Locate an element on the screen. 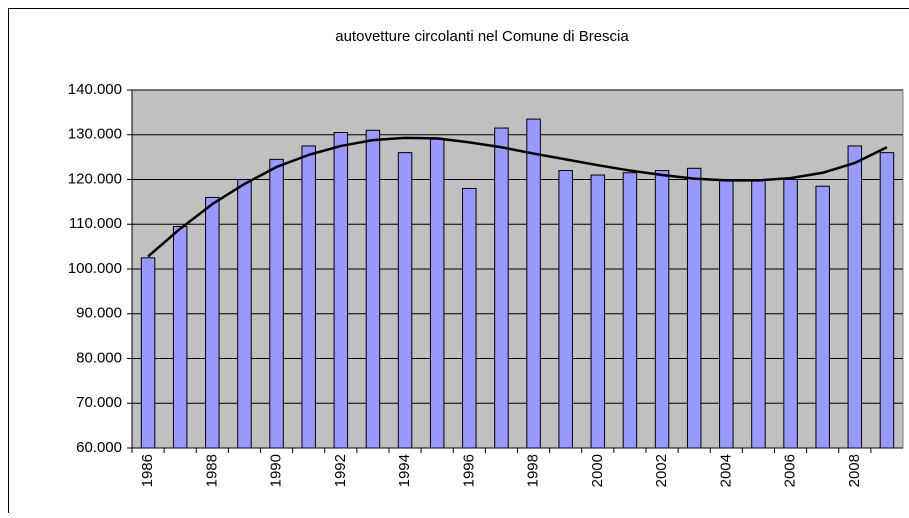 This screenshot has height=518, width=909. x-tick-label: 1994 is located at coordinates (404, 470).